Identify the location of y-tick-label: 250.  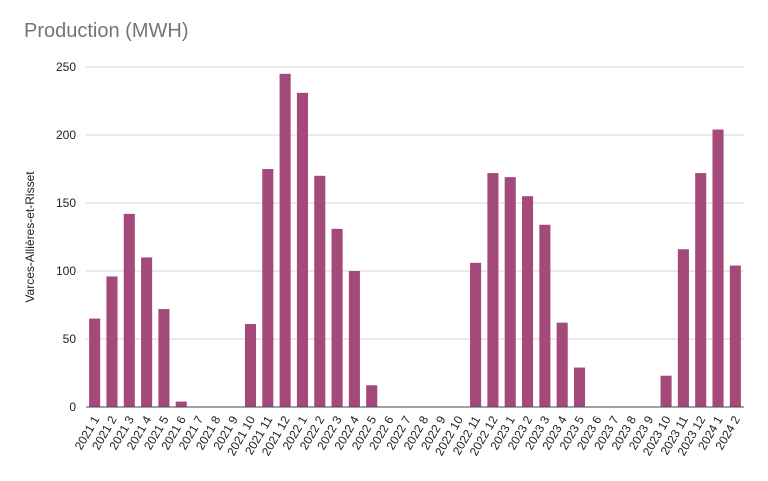
(66, 67).